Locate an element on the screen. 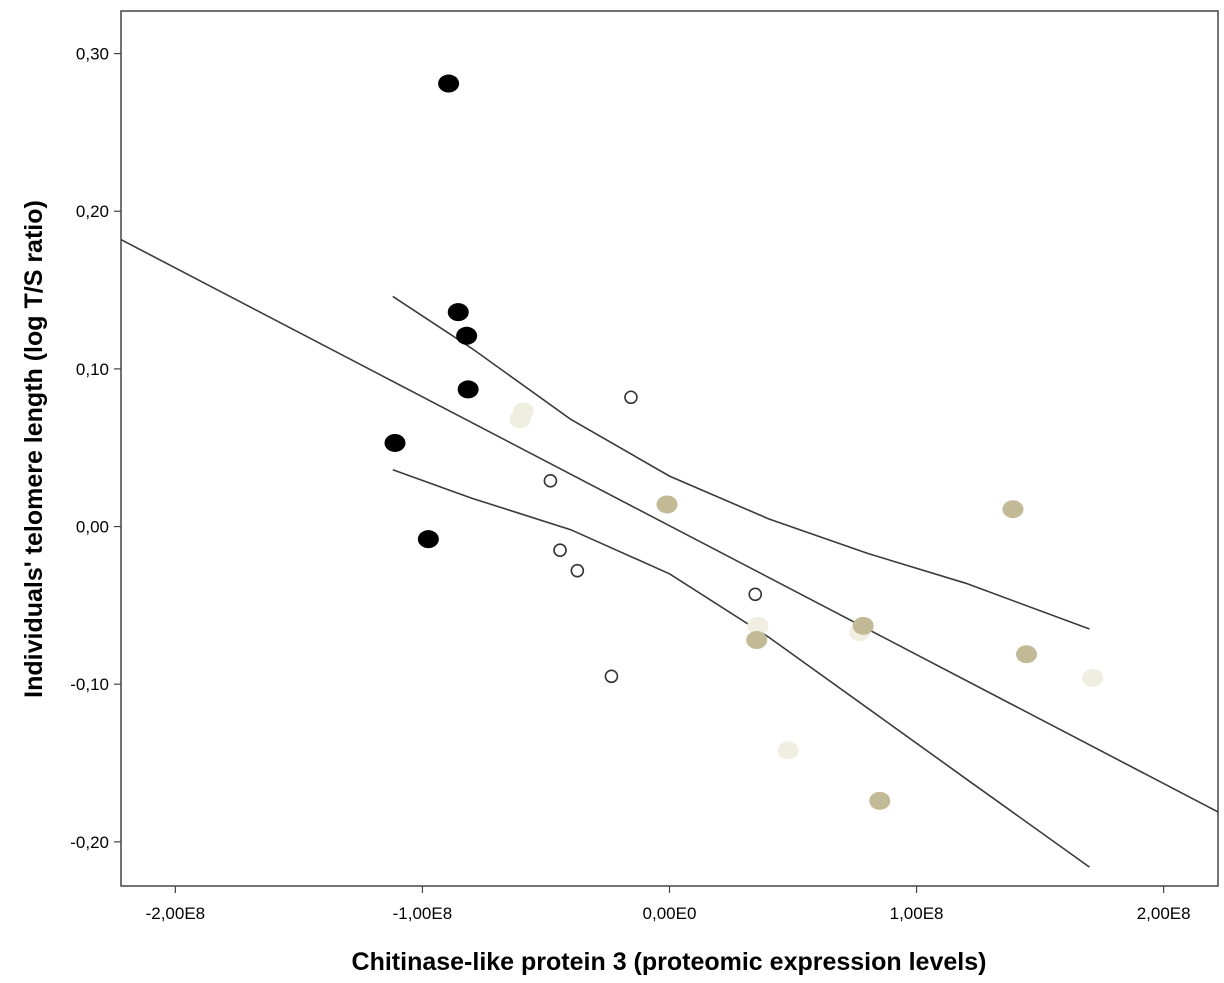 Image resolution: width=1224 pixels, height=983 pixels. x-tick-label: 0,00E0 is located at coordinates (670, 913).